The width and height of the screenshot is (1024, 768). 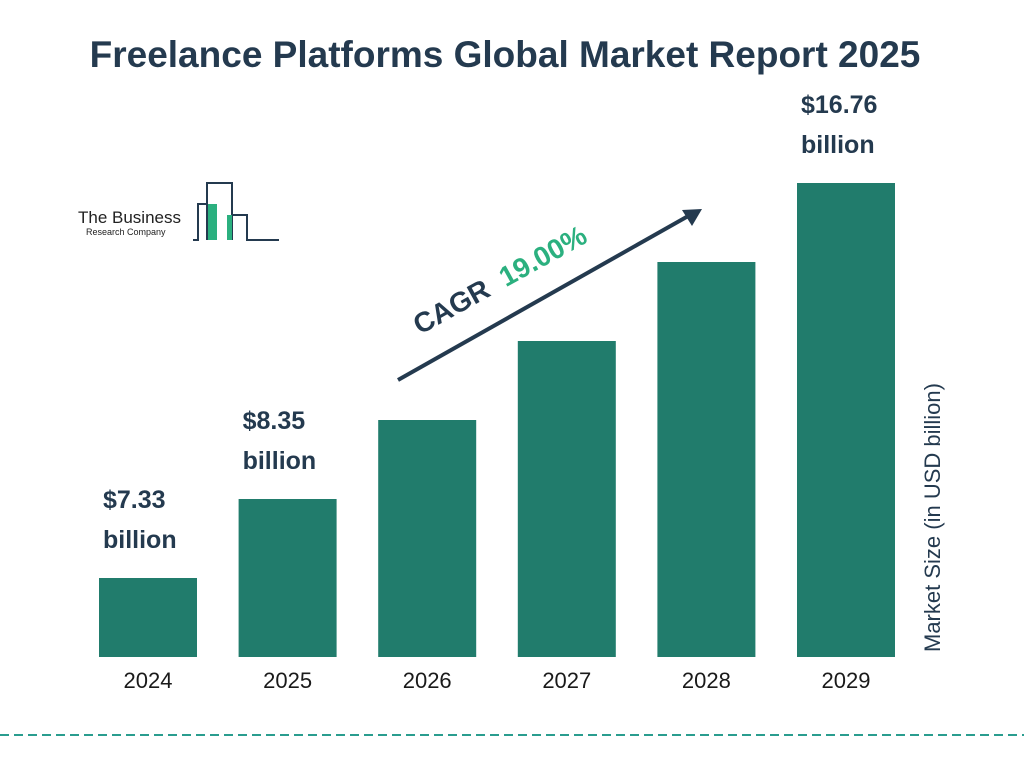 I want to click on x-tick-label: 2027, so click(x=566, y=680).